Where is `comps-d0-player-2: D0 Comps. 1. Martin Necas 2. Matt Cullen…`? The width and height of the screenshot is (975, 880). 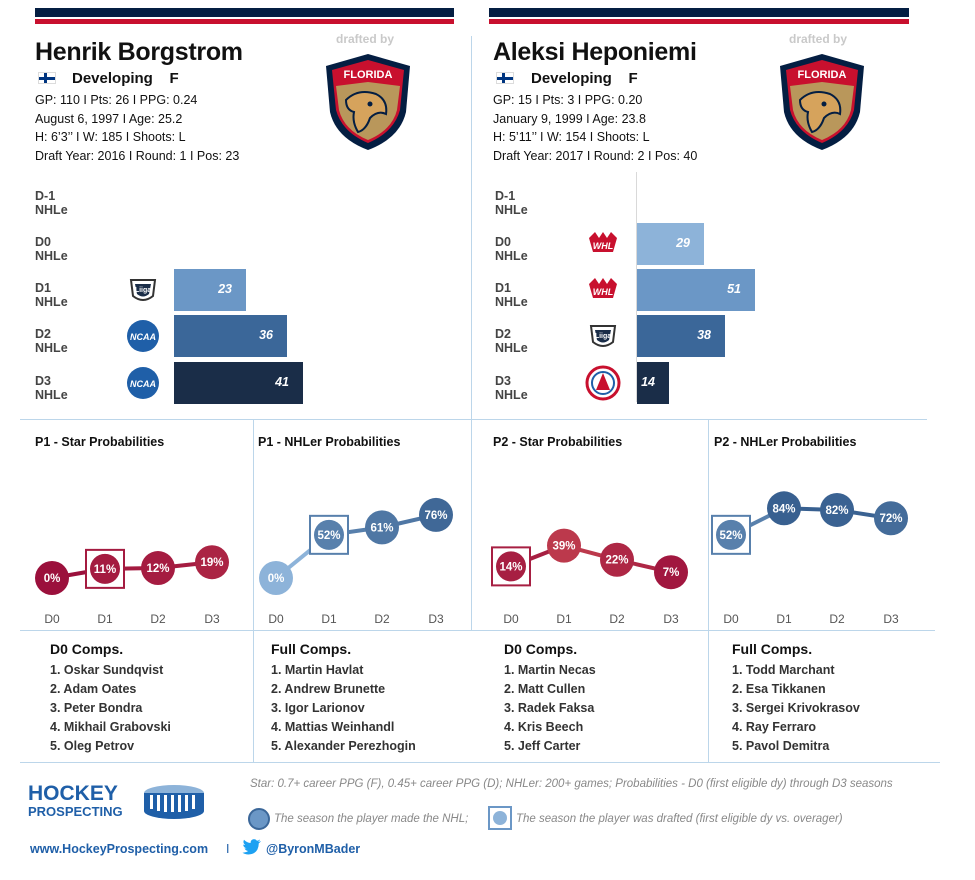 comps-d0-player-2: D0 Comps. 1. Martin Necas 2. Matt Cullen… is located at coordinates (550, 698).